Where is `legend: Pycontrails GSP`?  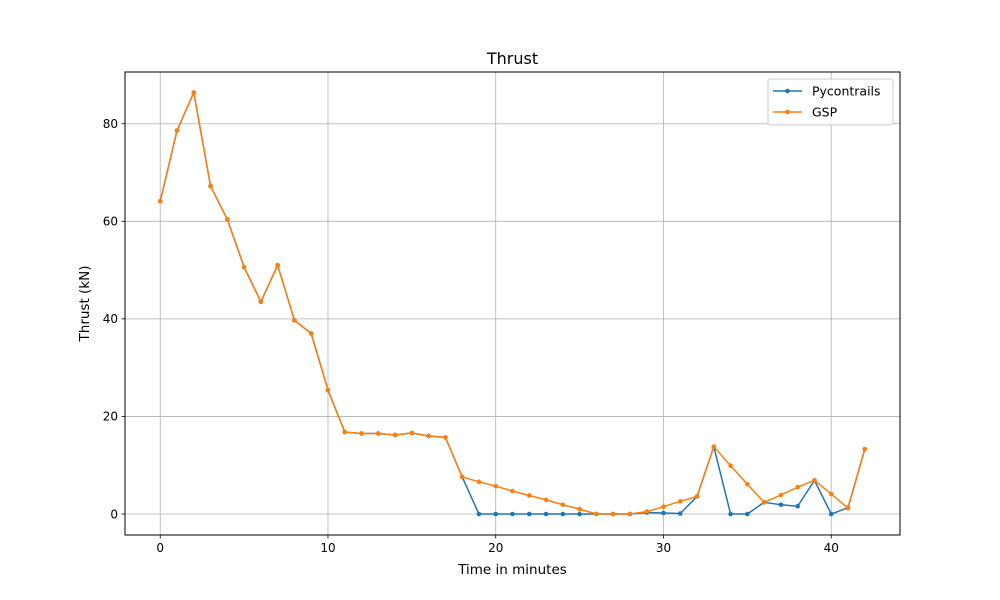 legend: Pycontrails GSP is located at coordinates (830, 102).